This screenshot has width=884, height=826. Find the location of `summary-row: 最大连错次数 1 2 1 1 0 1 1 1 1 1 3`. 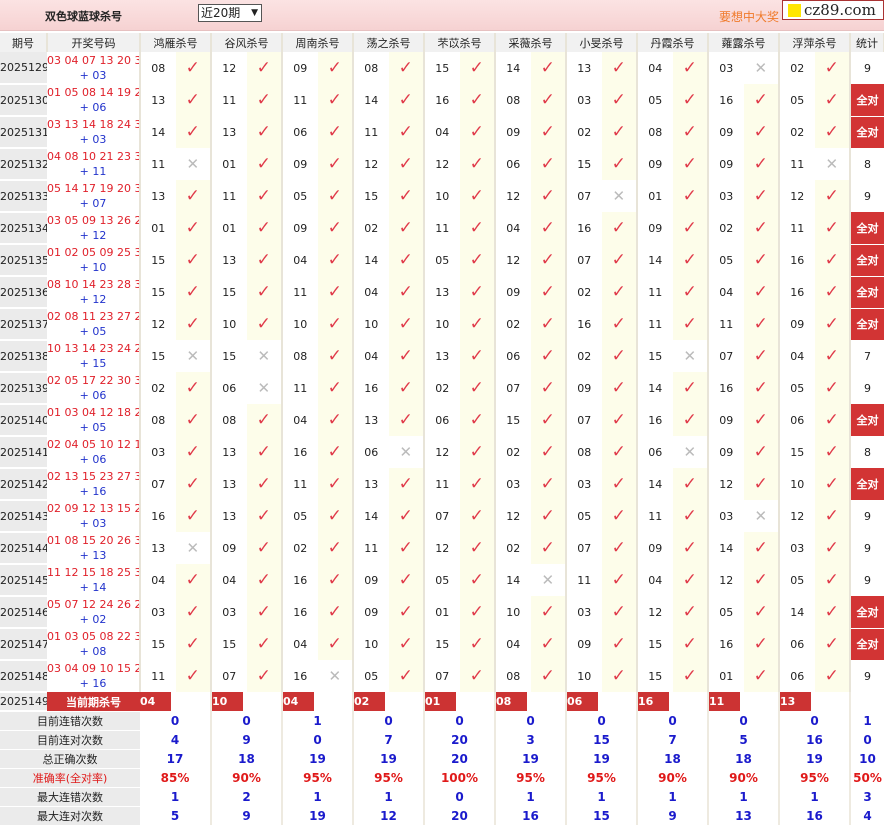

summary-row: 最大连错次数 1 2 1 1 0 1 1 1 1 1 3 is located at coordinates (442, 797).